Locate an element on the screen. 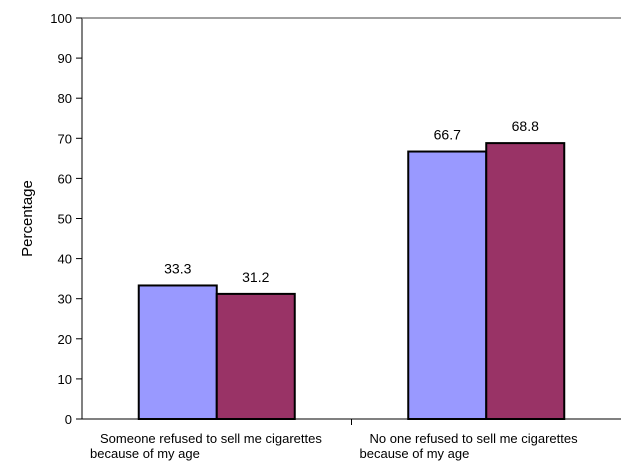 This screenshot has width=621, height=472. y-tick-label: 50 is located at coordinates (65, 219).